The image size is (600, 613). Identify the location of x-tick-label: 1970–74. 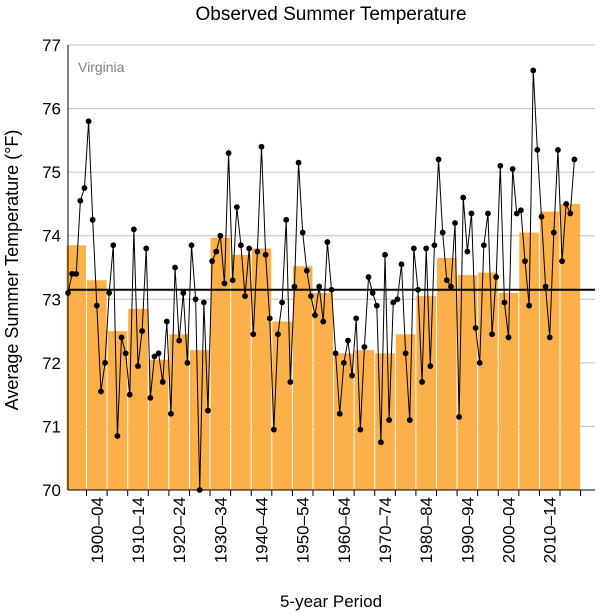
(385, 530).